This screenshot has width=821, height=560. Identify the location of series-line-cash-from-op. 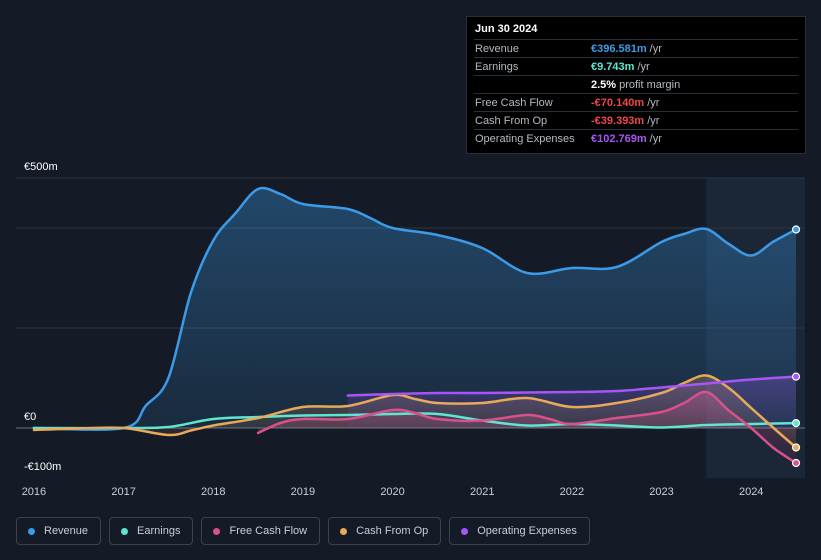
(415, 411).